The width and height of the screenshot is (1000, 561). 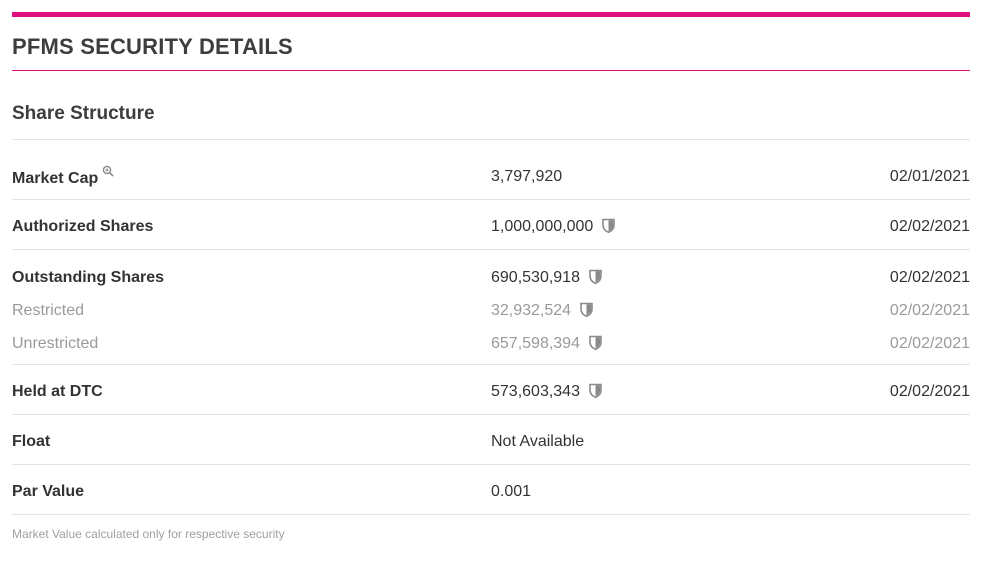 What do you see at coordinates (491, 14) in the screenshot?
I see `accent-top-bar` at bounding box center [491, 14].